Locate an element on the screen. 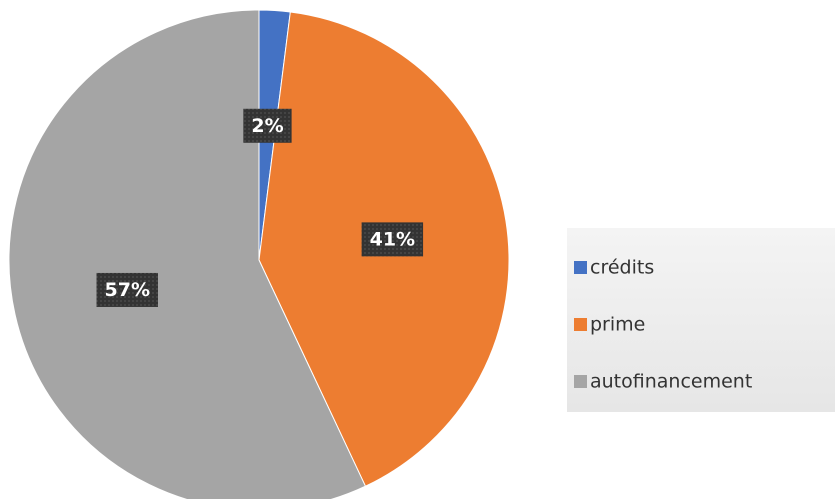  data-label: 57% is located at coordinates (127, 290).